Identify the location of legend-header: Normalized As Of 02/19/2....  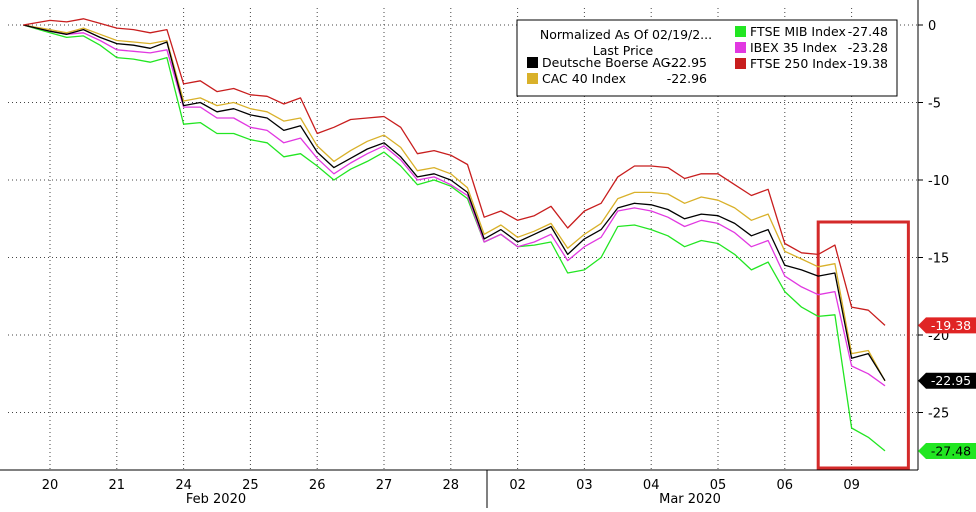
(626, 34).